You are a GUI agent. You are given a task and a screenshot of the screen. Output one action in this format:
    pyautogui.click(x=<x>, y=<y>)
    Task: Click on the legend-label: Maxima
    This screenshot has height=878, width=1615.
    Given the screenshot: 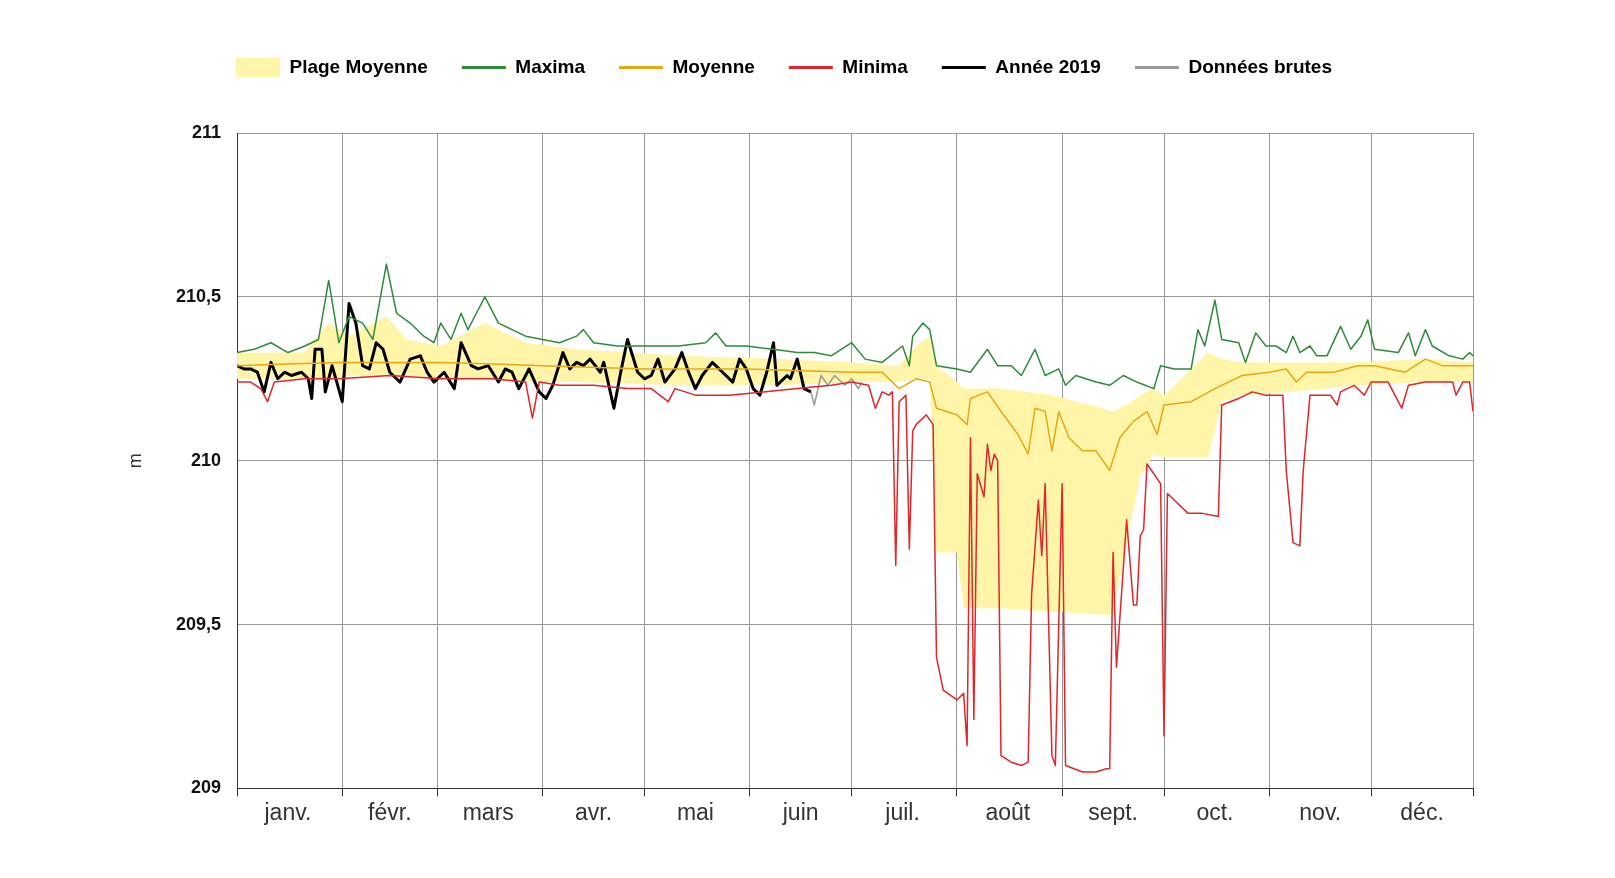 What is the action you would take?
    pyautogui.click(x=550, y=66)
    